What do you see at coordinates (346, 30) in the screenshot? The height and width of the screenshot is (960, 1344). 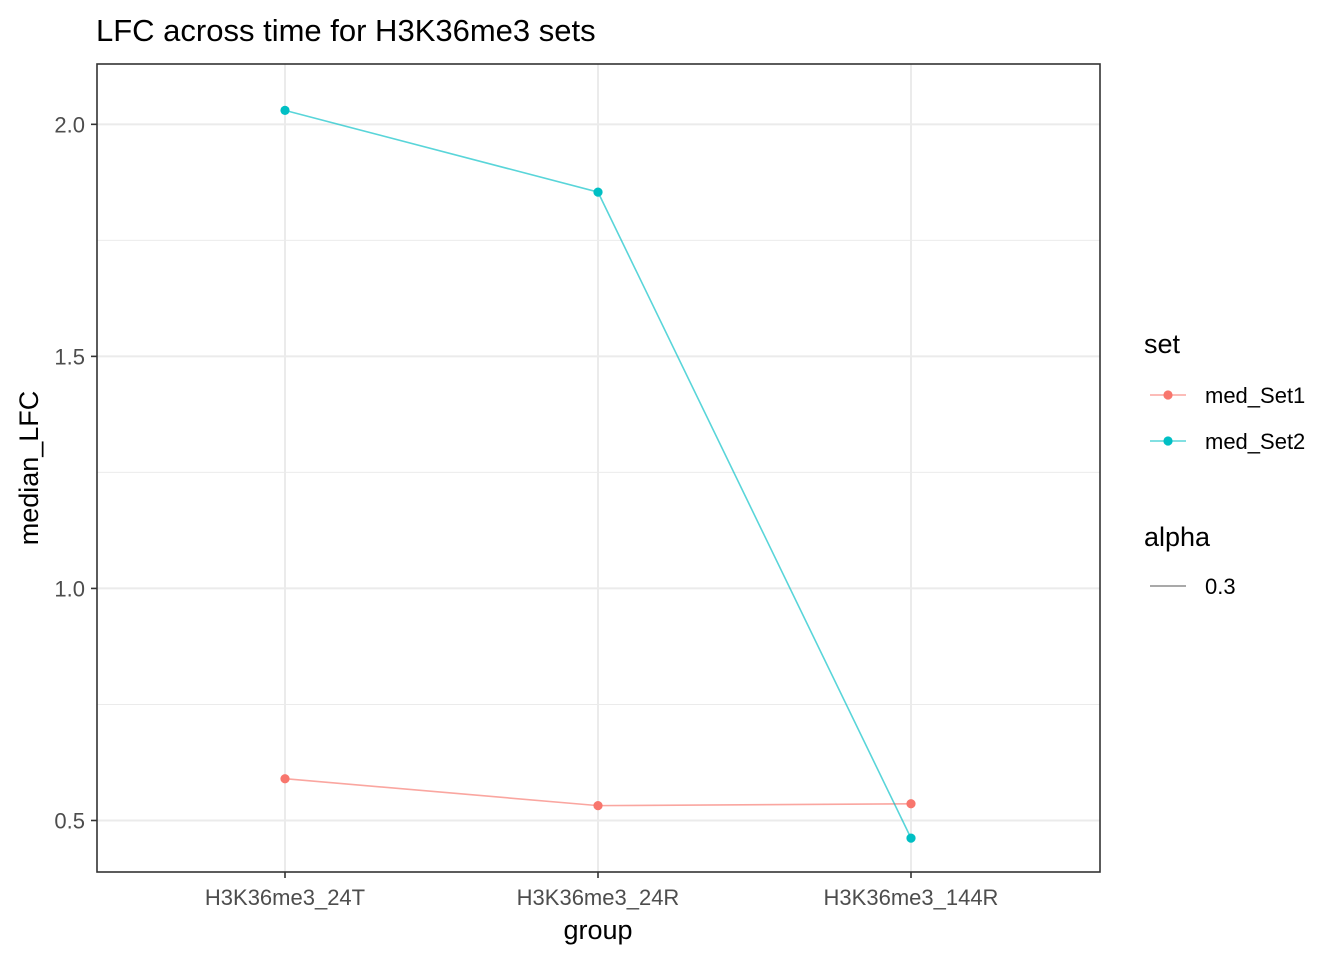 I see `chart-title: LFC across time for H3K36me3 sets` at bounding box center [346, 30].